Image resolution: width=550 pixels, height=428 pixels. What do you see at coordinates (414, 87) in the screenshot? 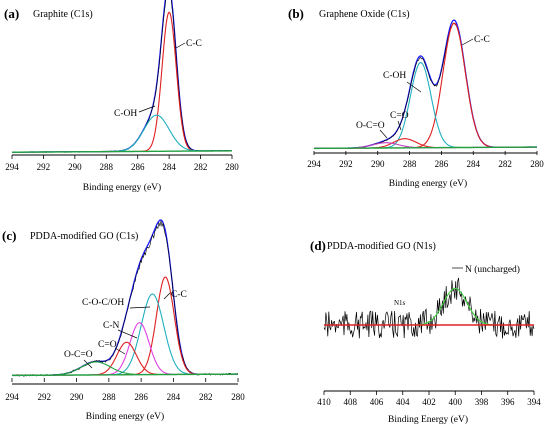
I see `panel-b-annot-coh-pointer` at bounding box center [414, 87].